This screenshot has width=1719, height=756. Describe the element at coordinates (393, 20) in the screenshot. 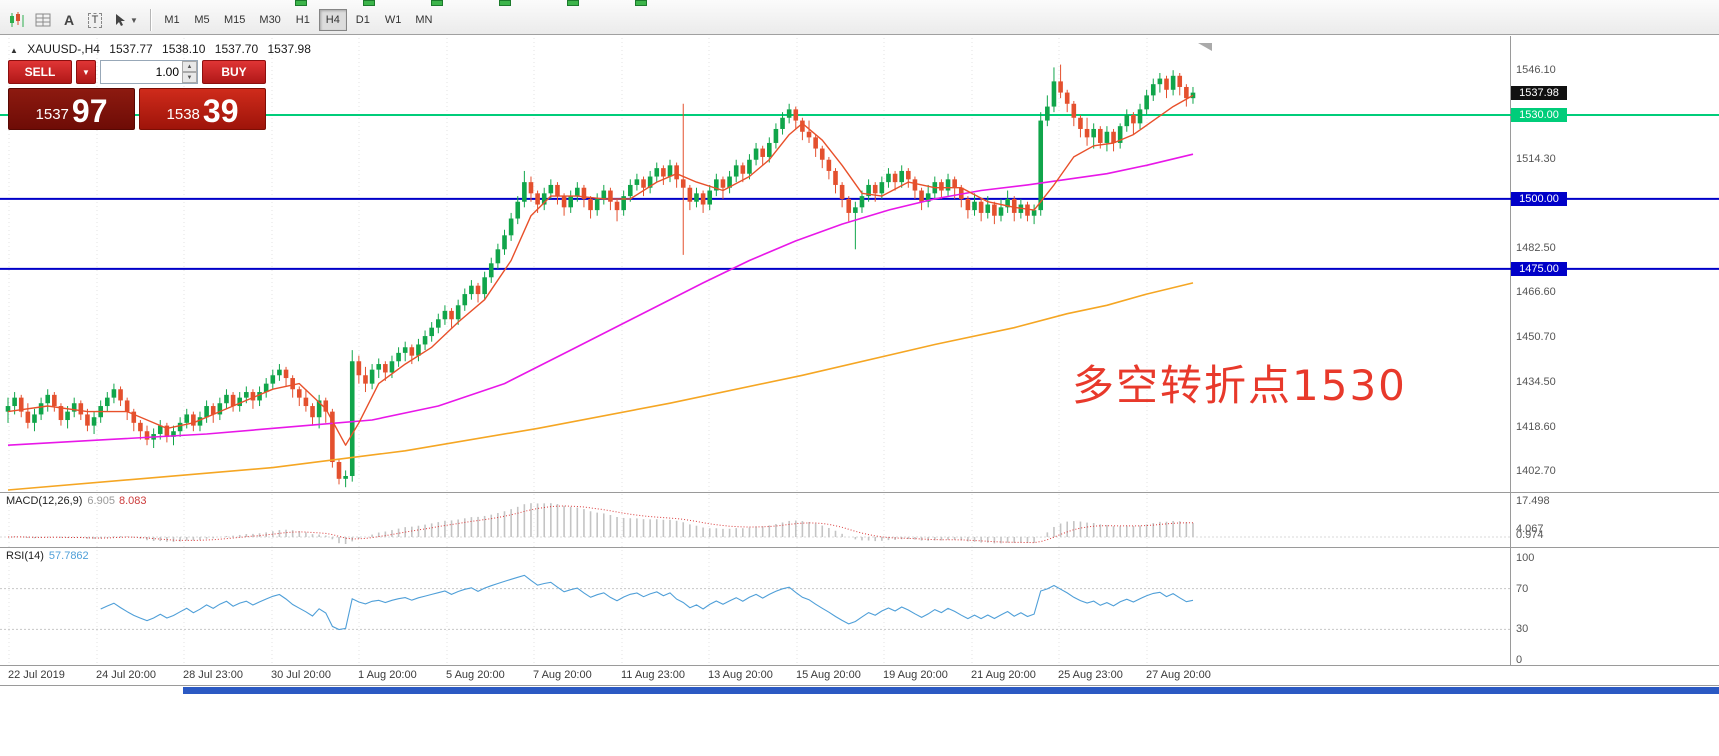

I see `timeframe-w1-button: W1` at that location.